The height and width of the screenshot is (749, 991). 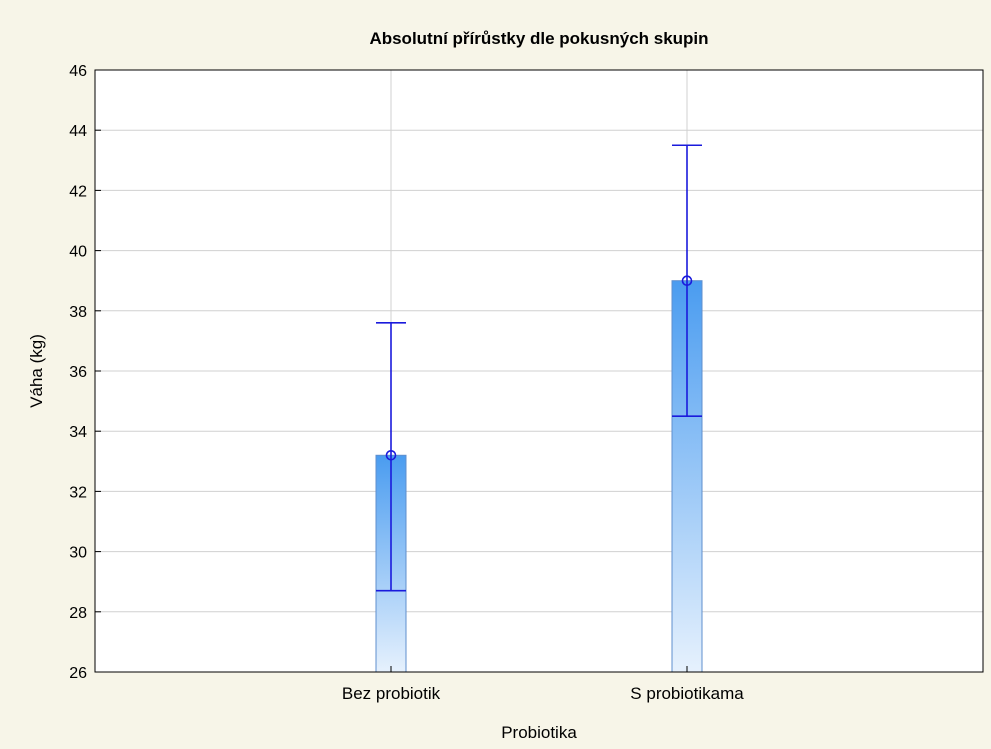 What do you see at coordinates (543, 684) in the screenshot?
I see `x-axis: Bez probiotik S probiotikama` at bounding box center [543, 684].